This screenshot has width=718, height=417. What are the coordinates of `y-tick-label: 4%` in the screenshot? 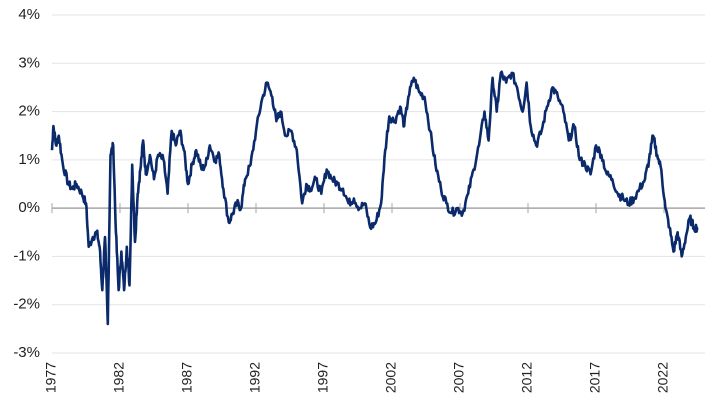 It's located at (29, 14).